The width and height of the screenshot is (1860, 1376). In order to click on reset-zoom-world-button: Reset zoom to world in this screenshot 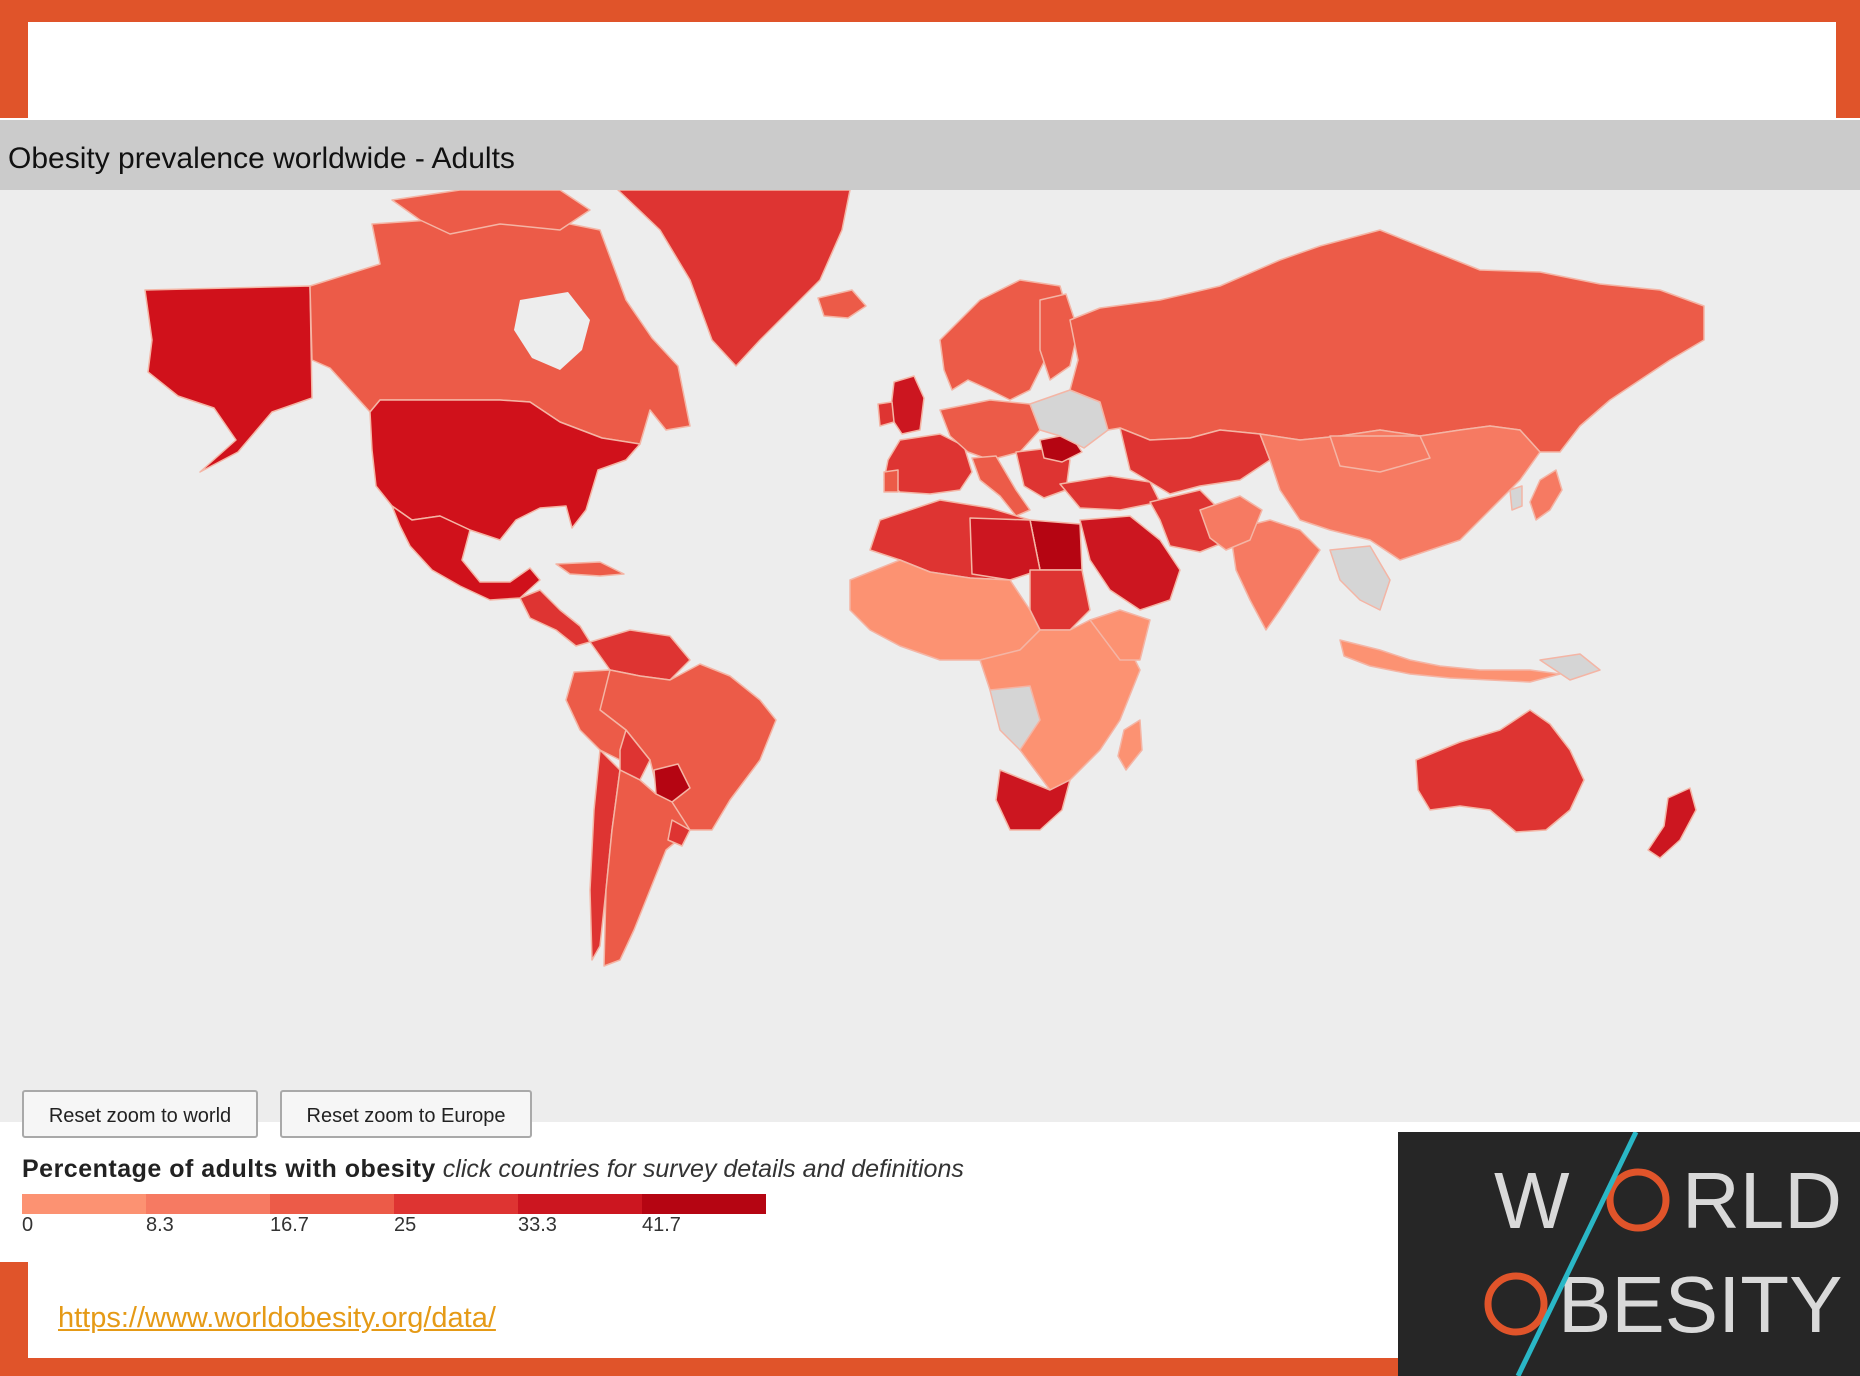, I will do `click(140, 1114)`.